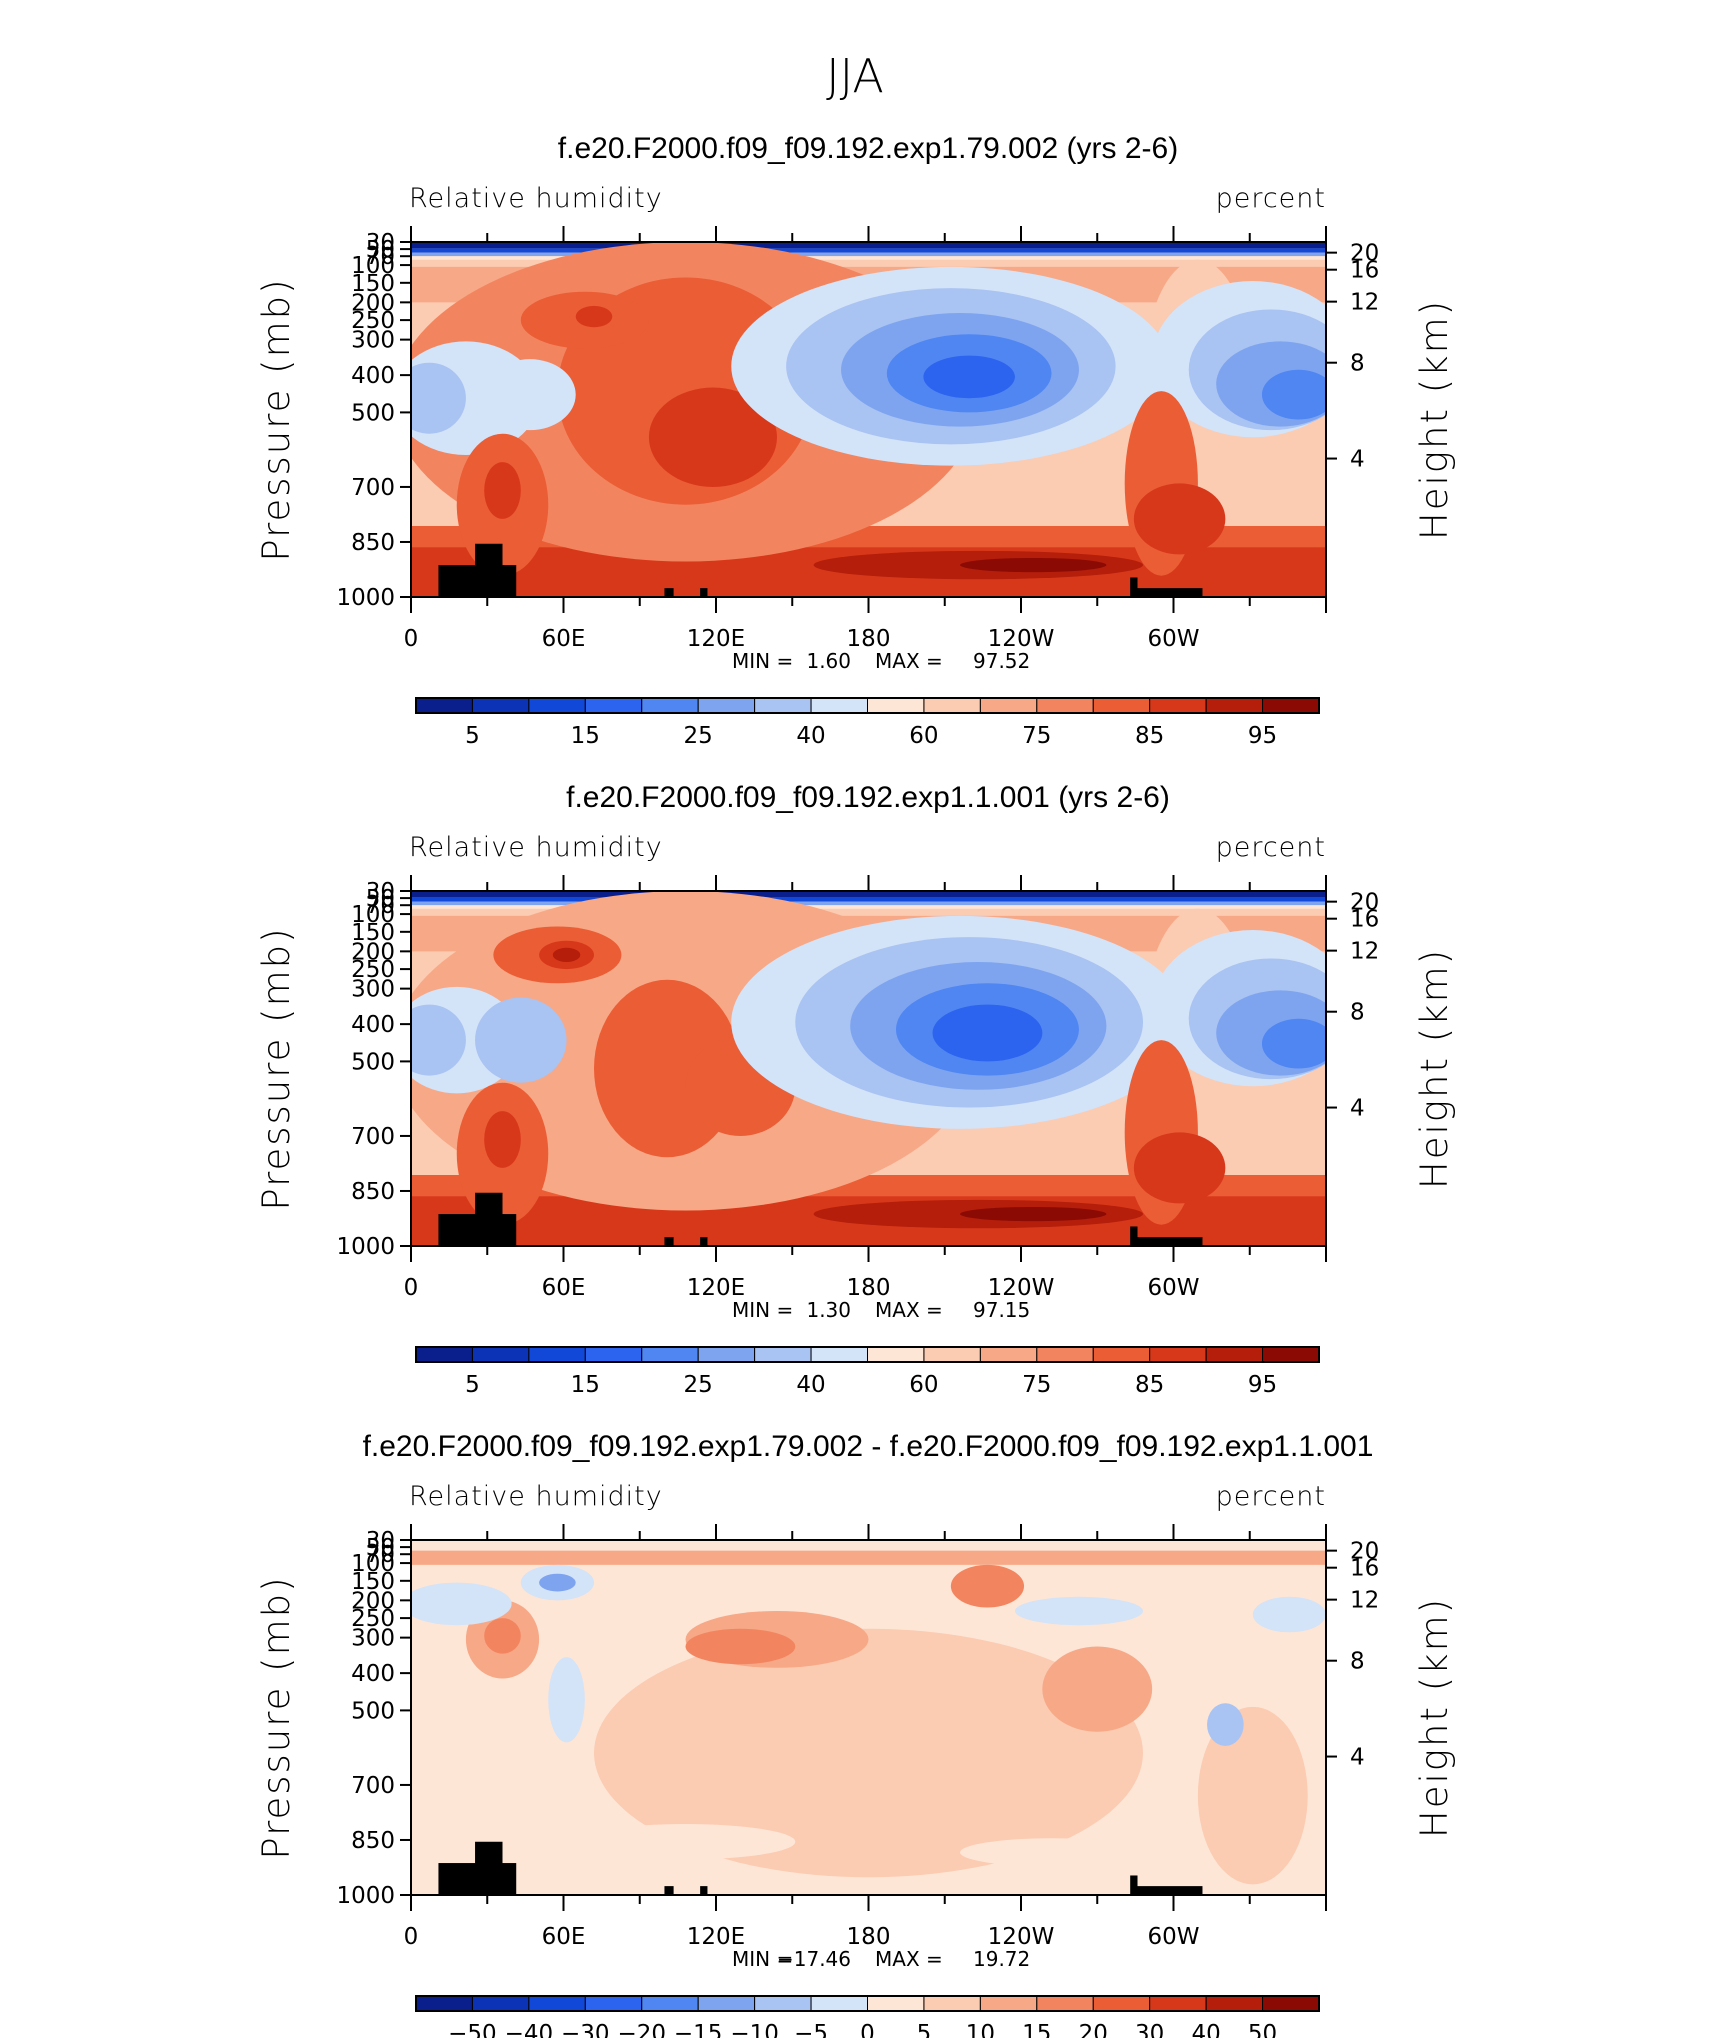 The height and width of the screenshot is (2038, 1710). I want to click on min-label: MIN =, so click(762, 1959).